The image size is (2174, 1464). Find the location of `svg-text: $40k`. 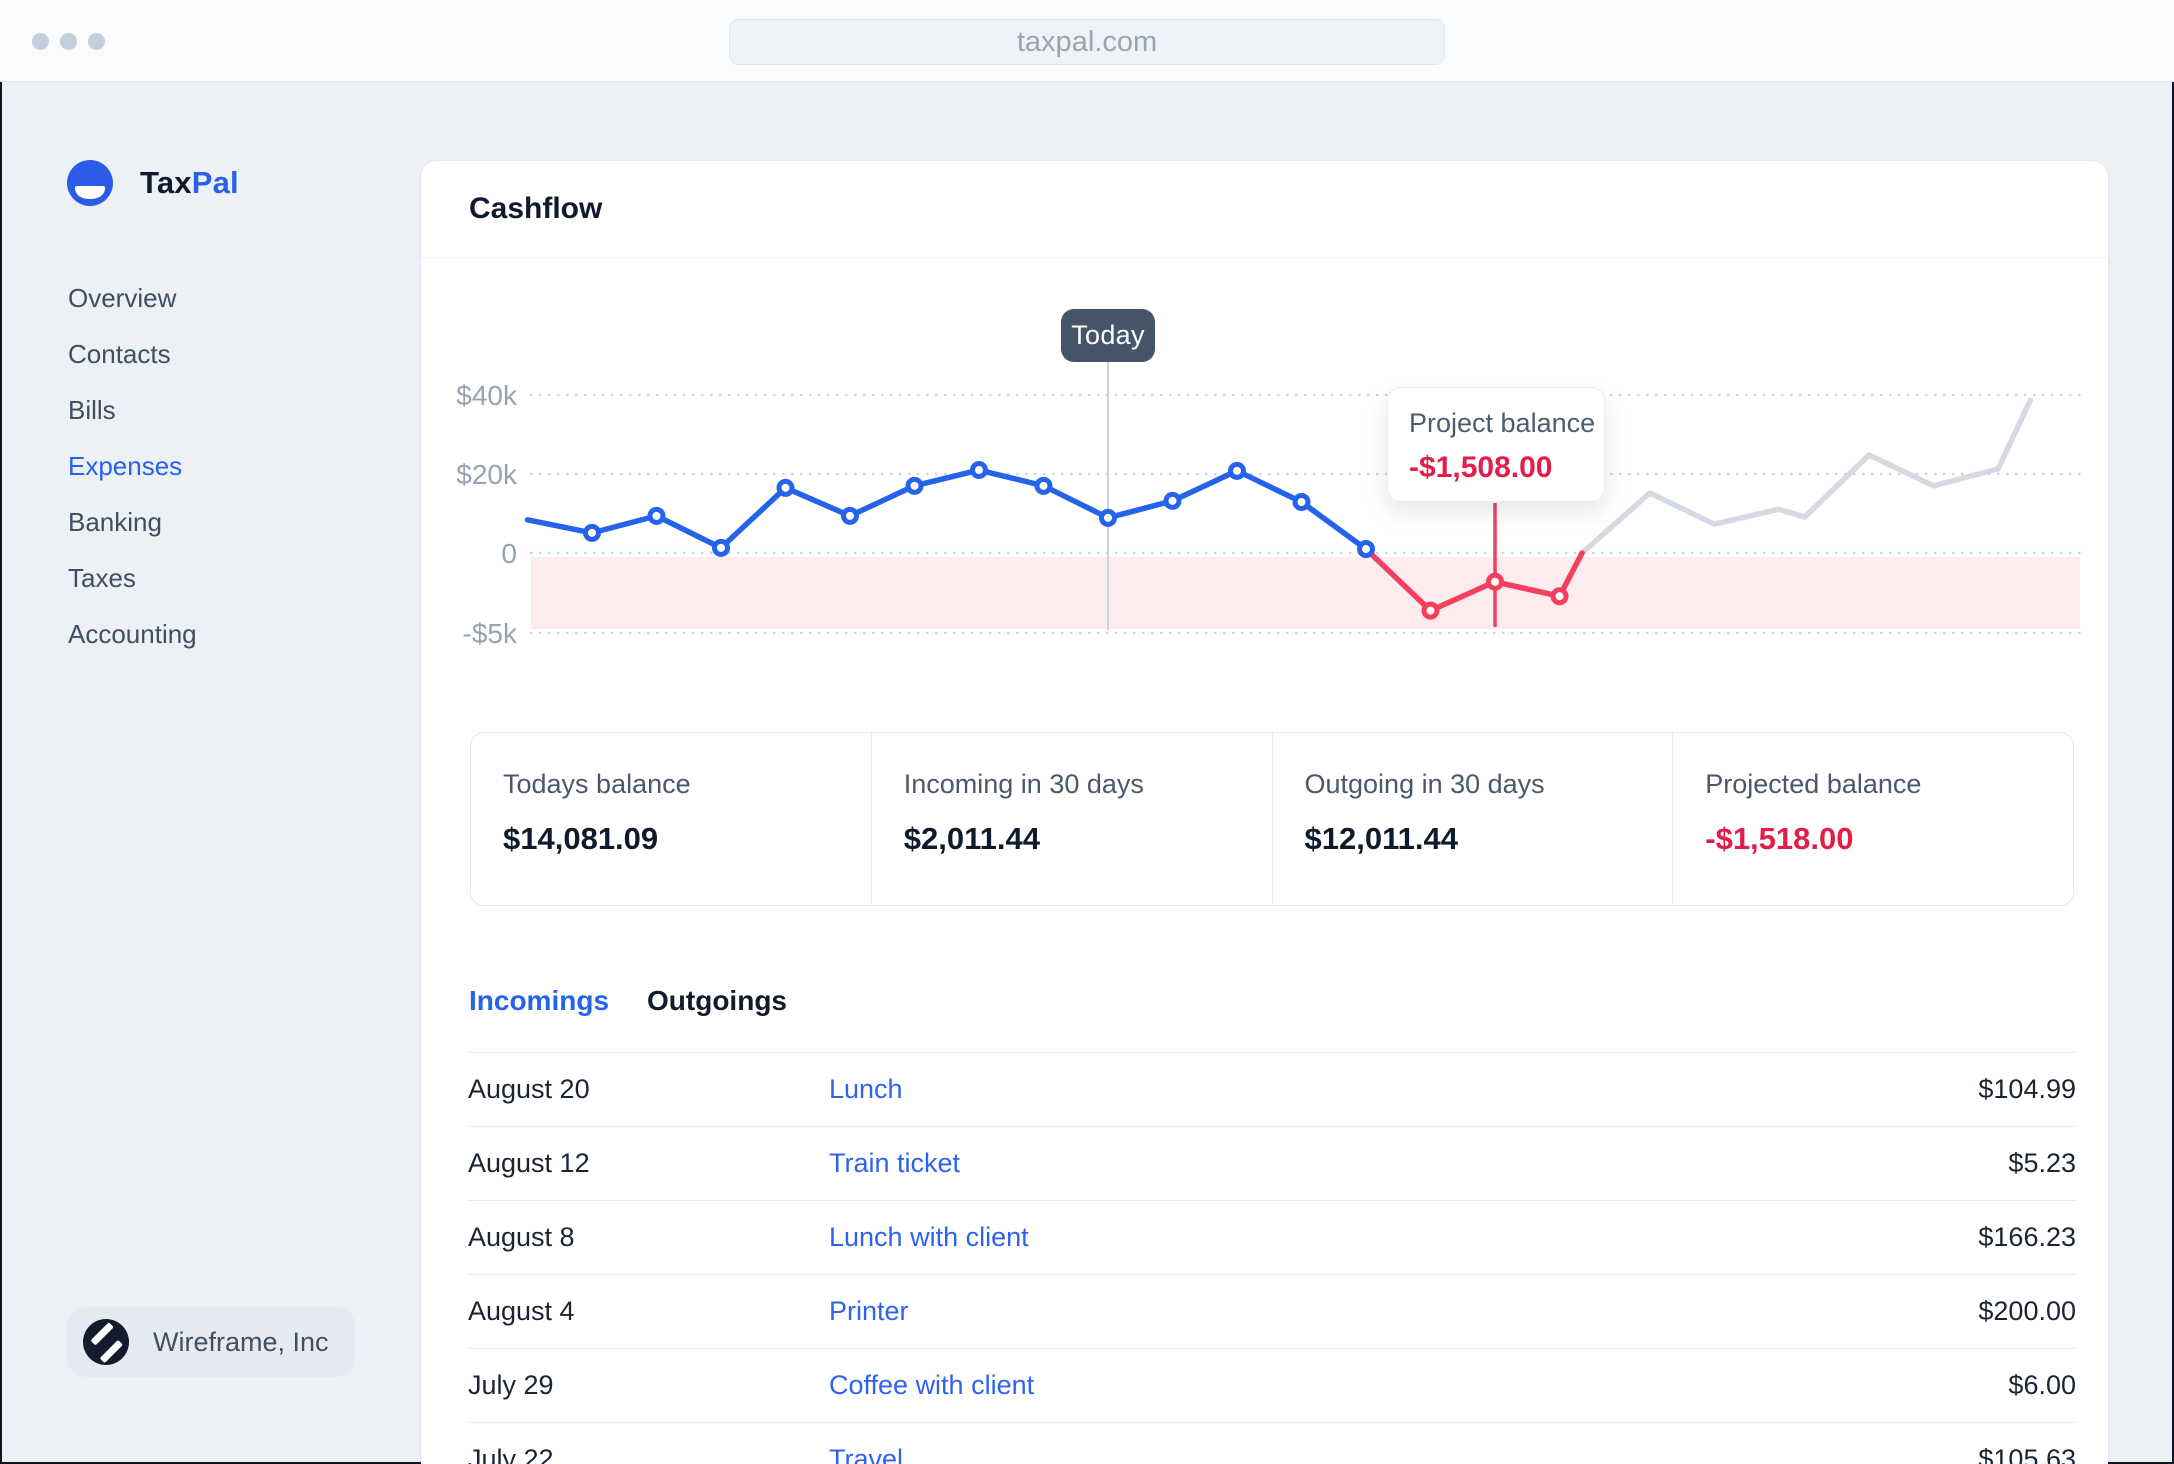

svg-text: $40k is located at coordinates (487, 395).